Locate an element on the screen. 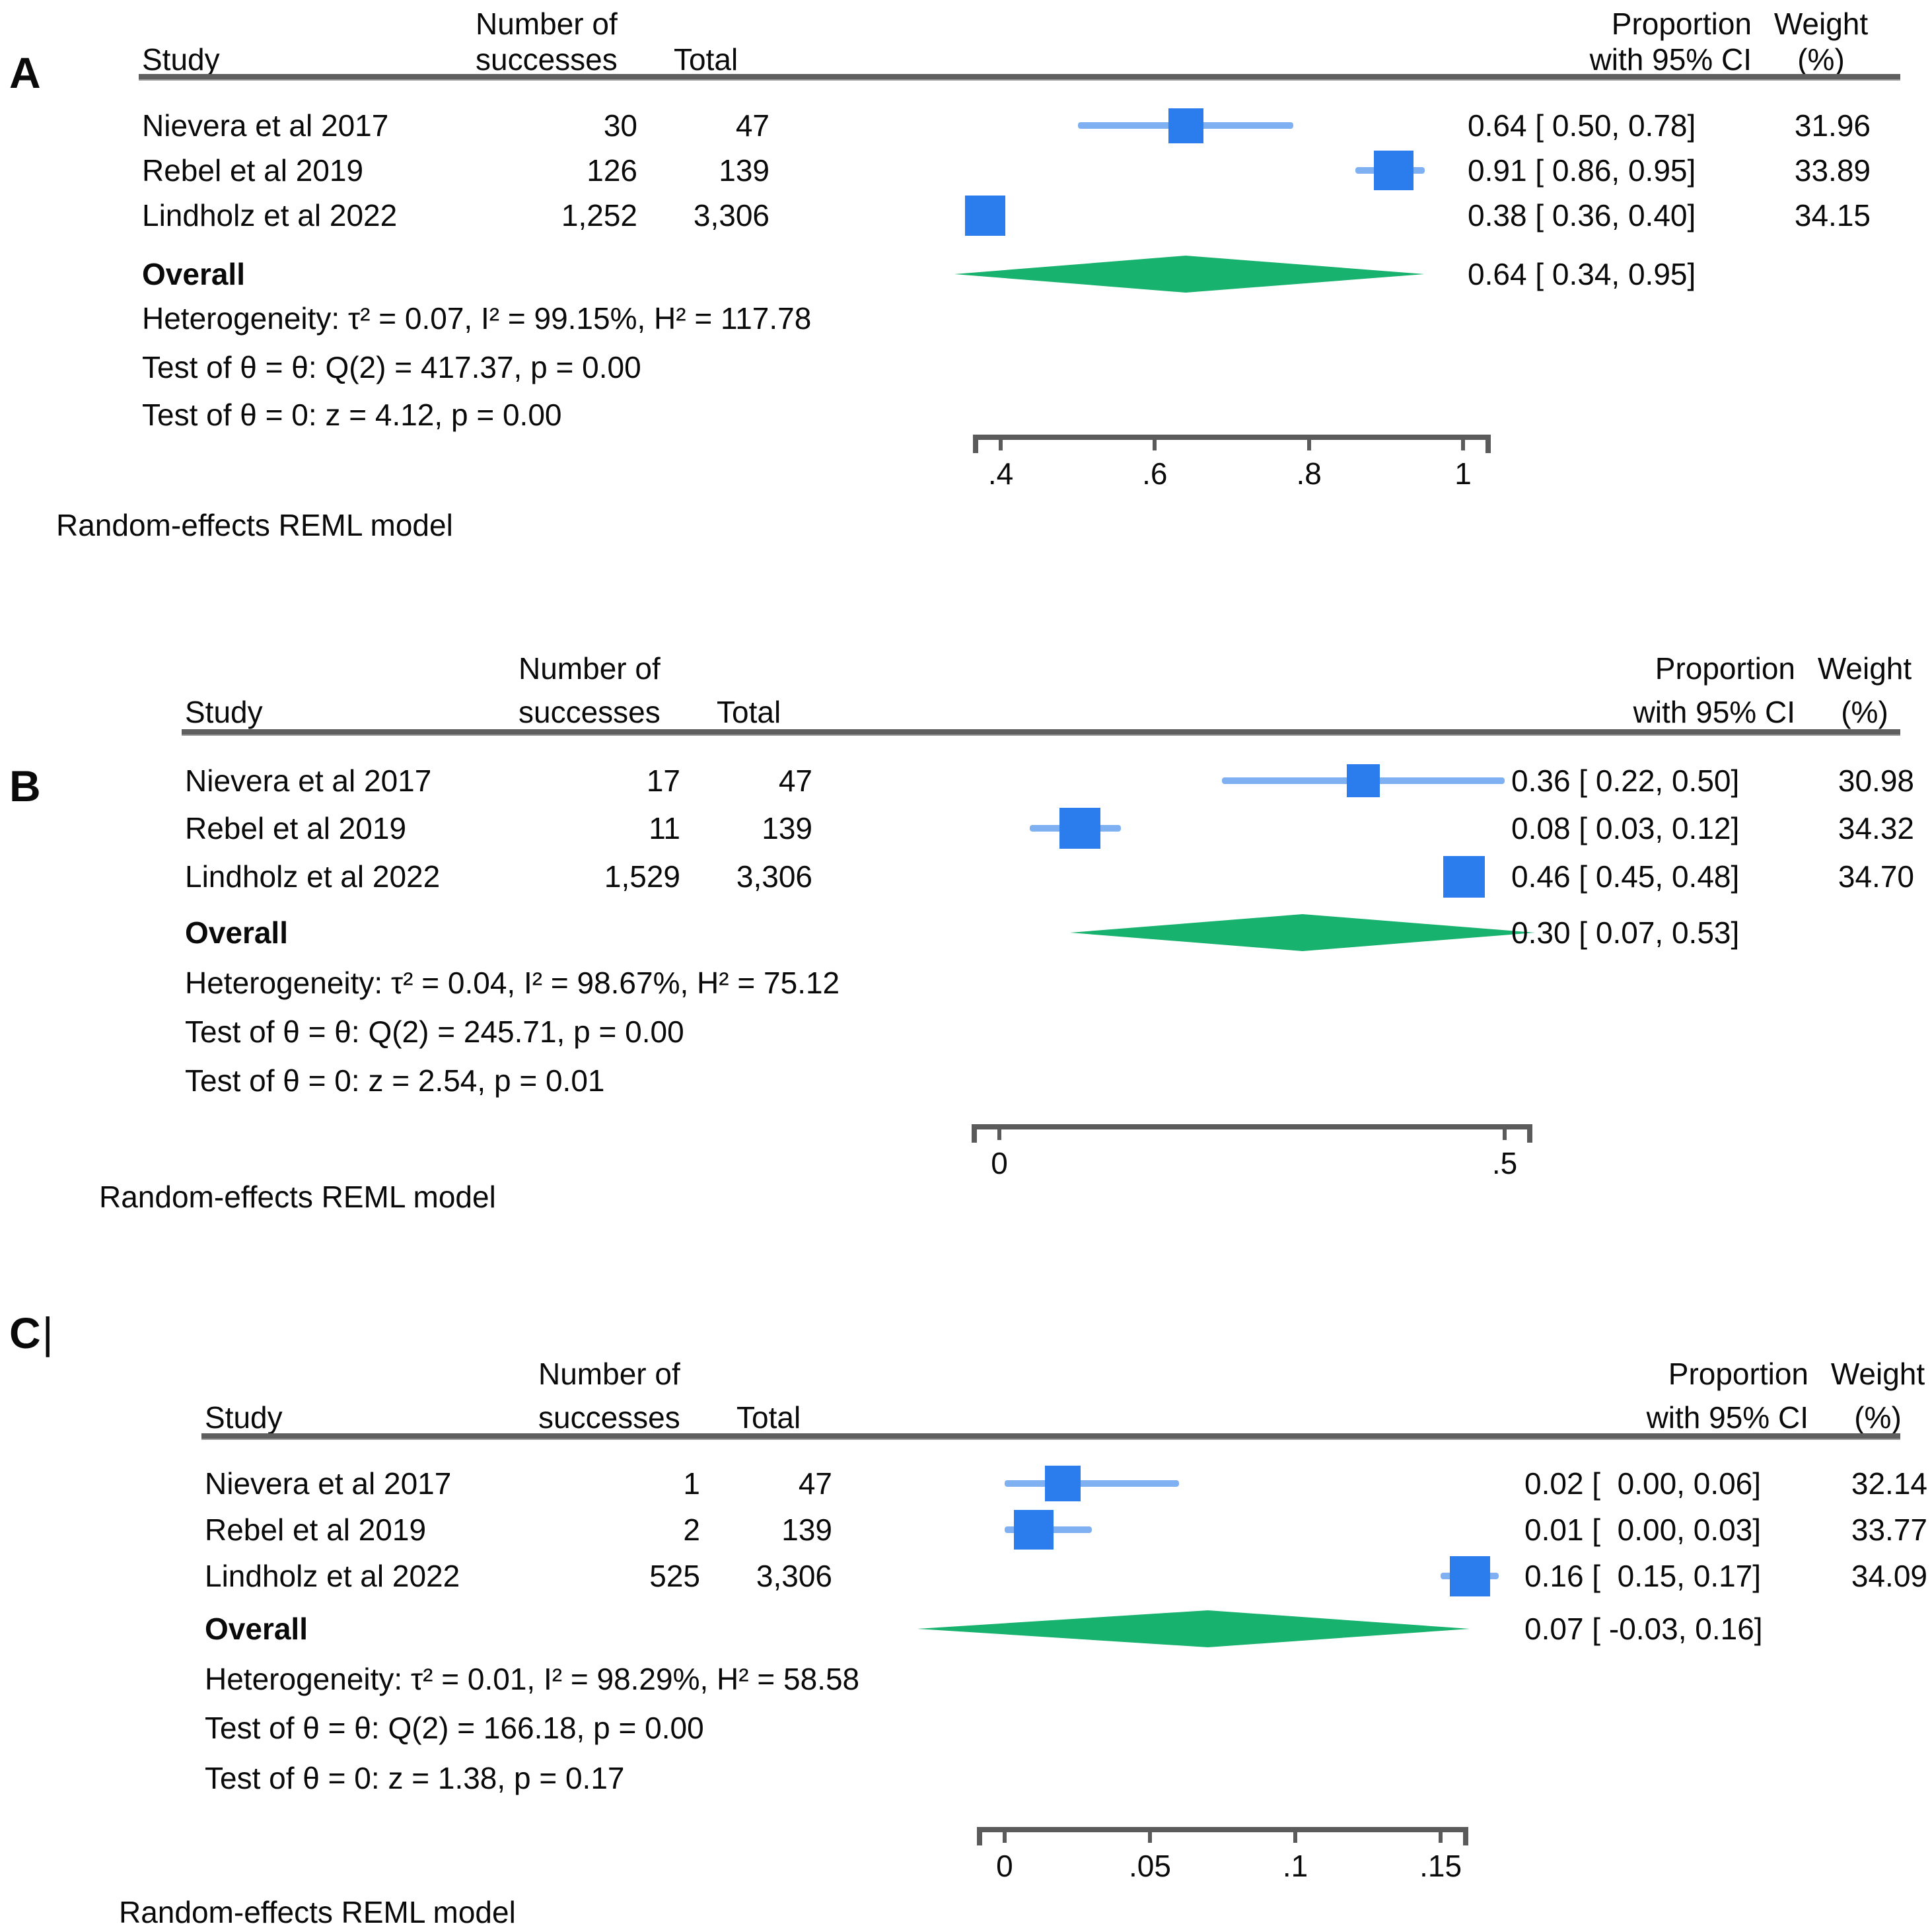 This screenshot has height=1930, width=1932. model-footnote: Random-effects REML model is located at coordinates (255, 525).